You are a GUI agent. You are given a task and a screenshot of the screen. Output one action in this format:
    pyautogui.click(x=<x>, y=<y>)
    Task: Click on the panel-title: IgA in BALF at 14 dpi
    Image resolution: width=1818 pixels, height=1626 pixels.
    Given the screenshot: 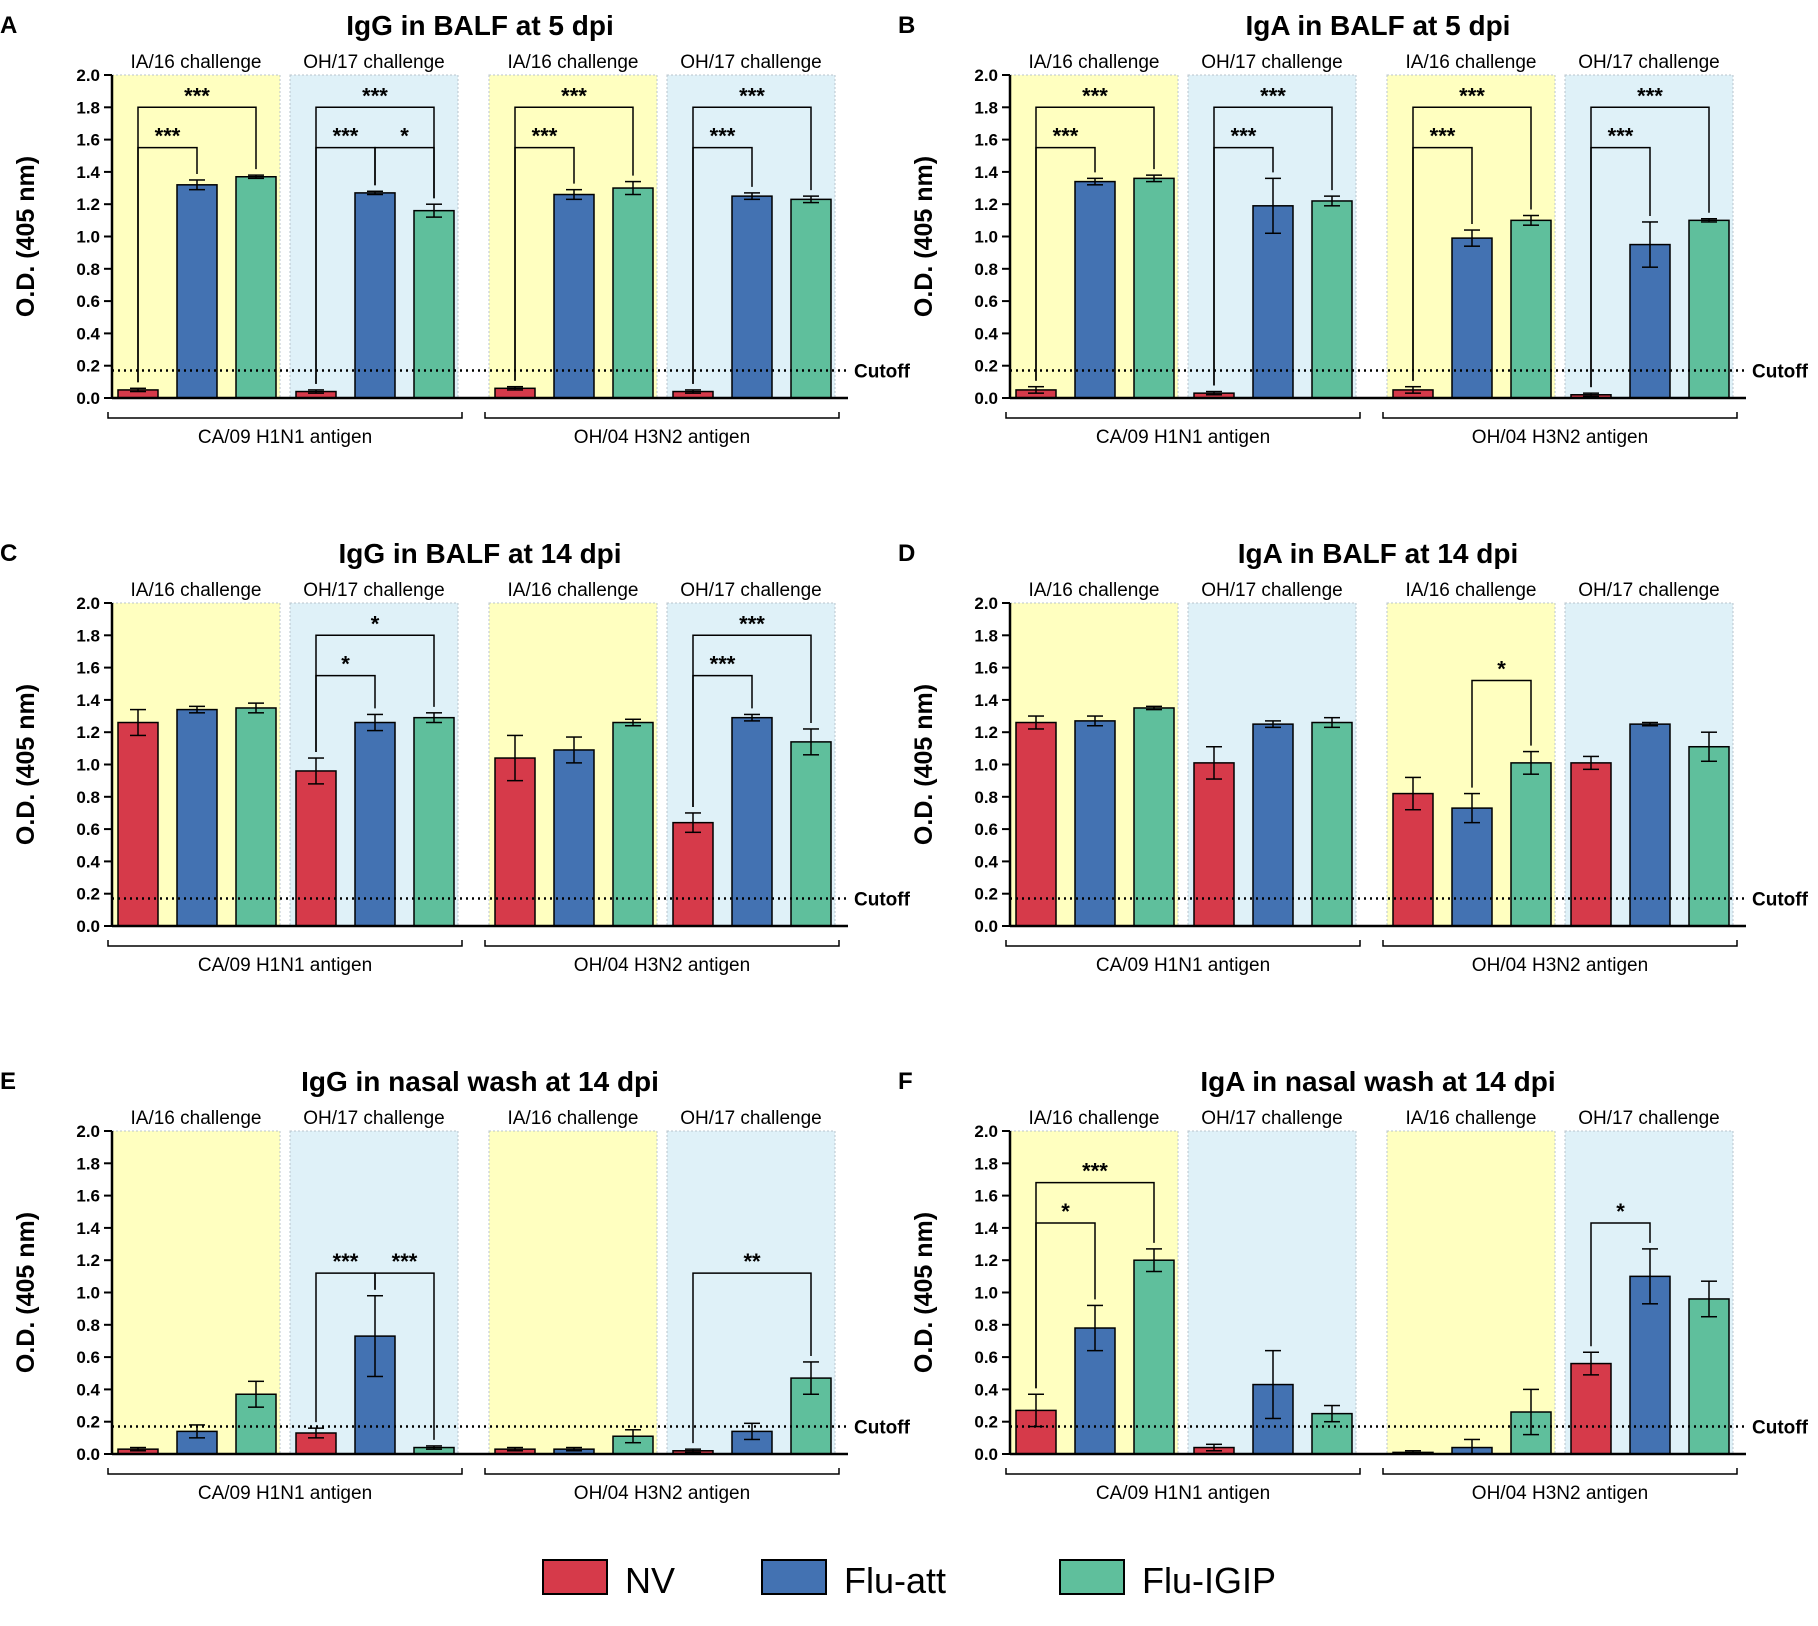 What is the action you would take?
    pyautogui.click(x=1378, y=553)
    